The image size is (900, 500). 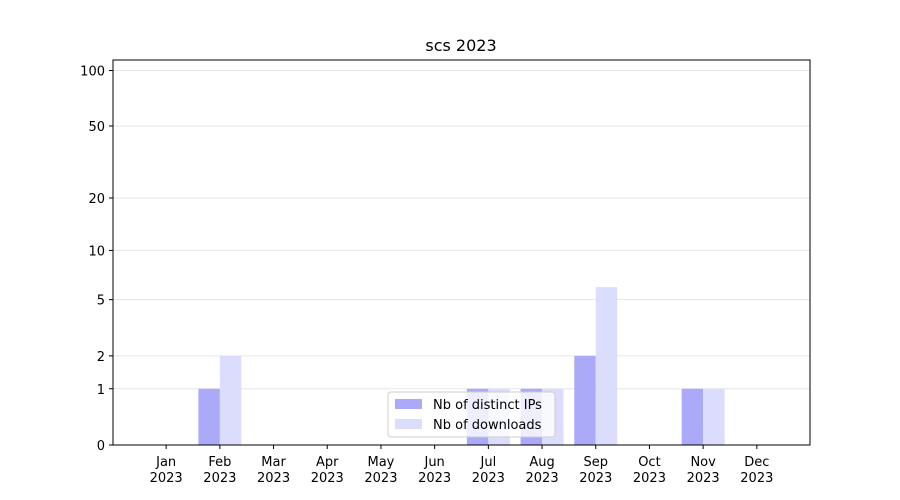 I want to click on y-tick-label: 0, so click(x=101, y=446).